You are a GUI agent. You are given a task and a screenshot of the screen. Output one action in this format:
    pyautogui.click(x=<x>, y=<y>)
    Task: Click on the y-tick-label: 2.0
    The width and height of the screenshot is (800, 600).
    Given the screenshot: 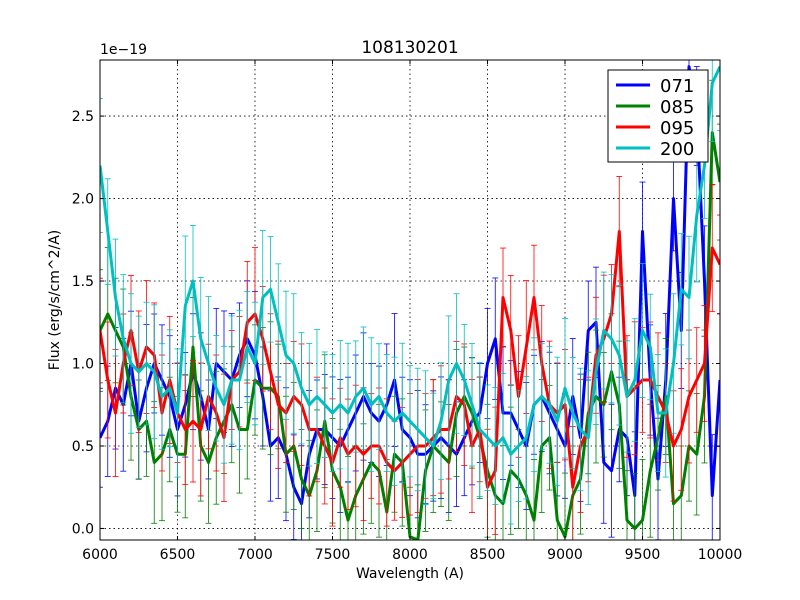 What is the action you would take?
    pyautogui.click(x=83, y=200)
    